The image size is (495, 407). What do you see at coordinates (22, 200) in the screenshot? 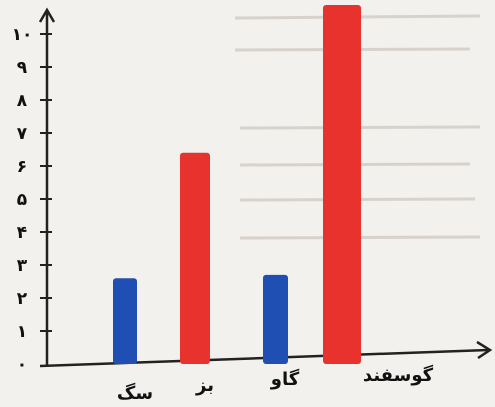
I see `y-tick-label: ۵` at bounding box center [22, 200].